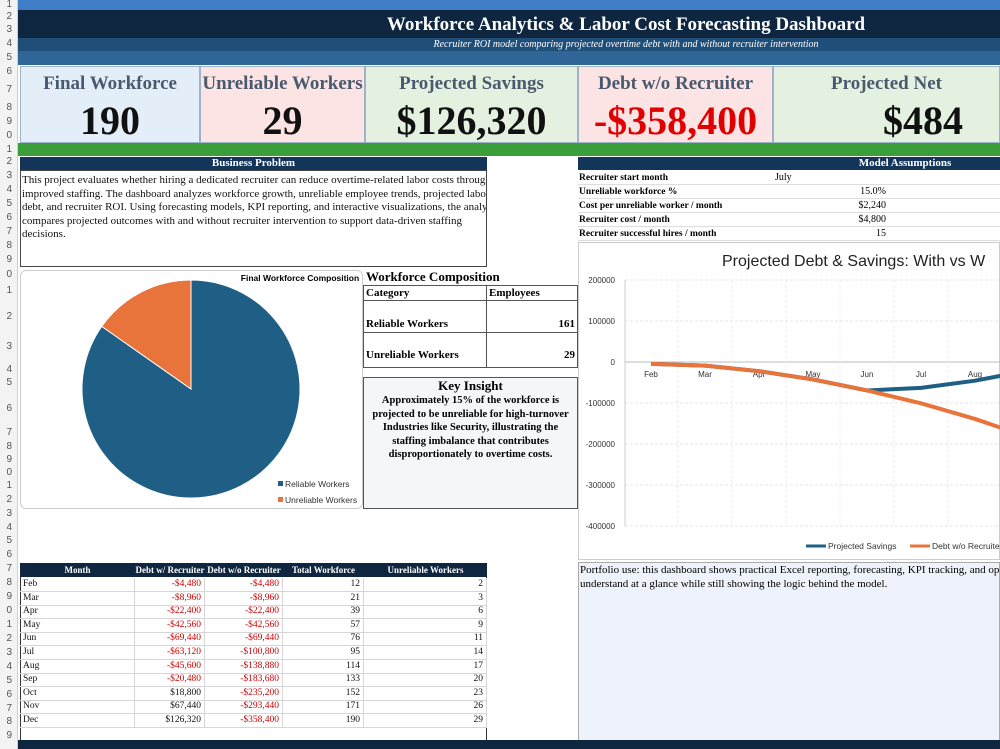  I want to click on number-cell: $67,440, so click(170, 707).